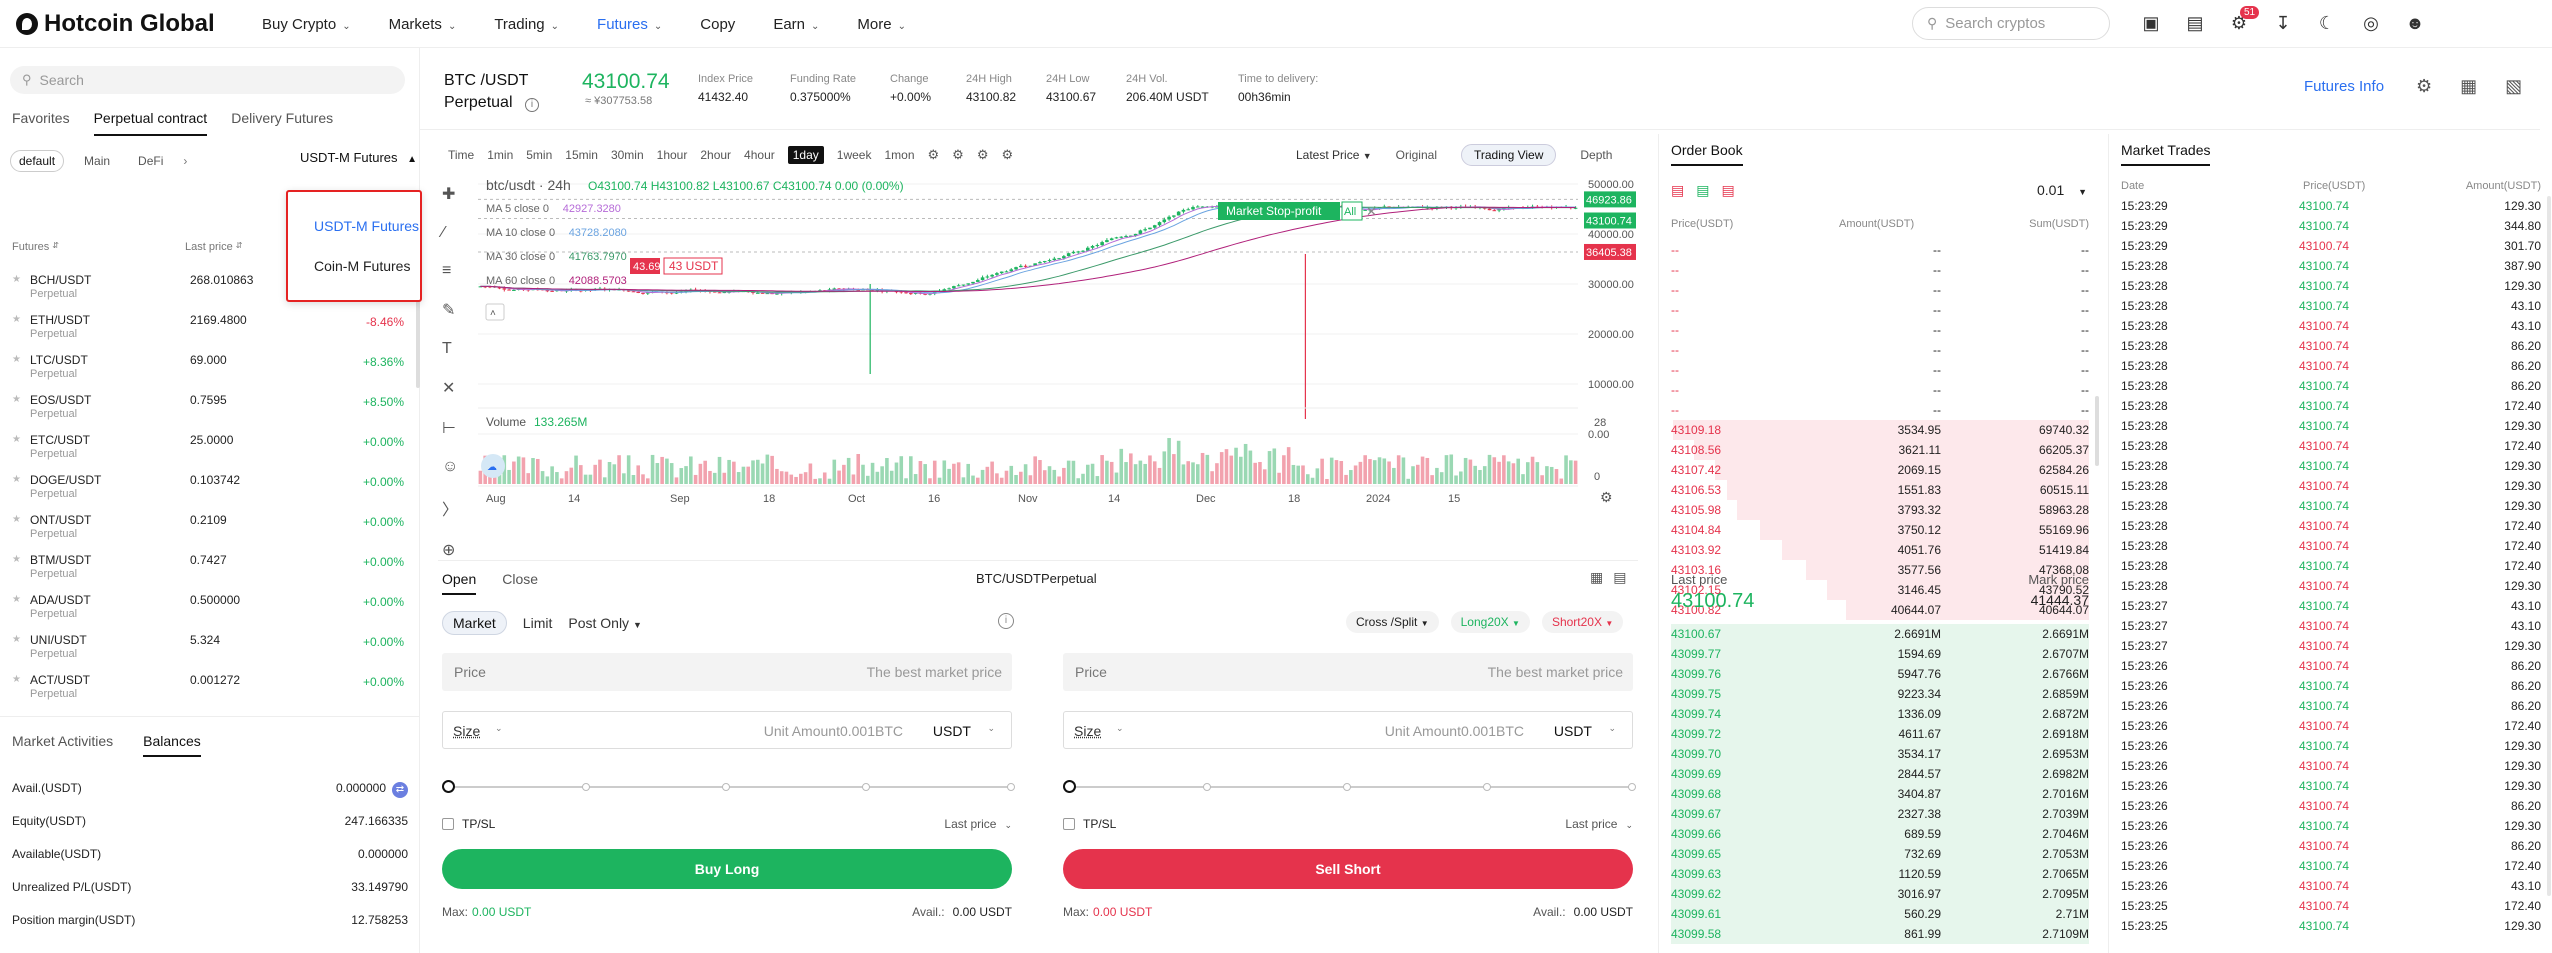 This screenshot has width=2552, height=953. Describe the element at coordinates (1880, 794) in the screenshot. I see `bid-row: 43099.68 3404.87 2.7016M` at that location.